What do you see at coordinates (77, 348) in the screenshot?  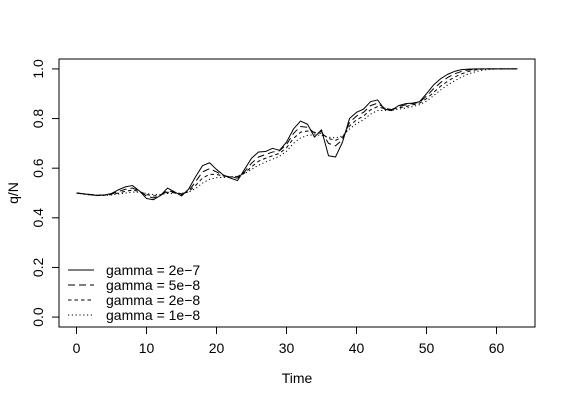 I see `x-tick-label: 0` at bounding box center [77, 348].